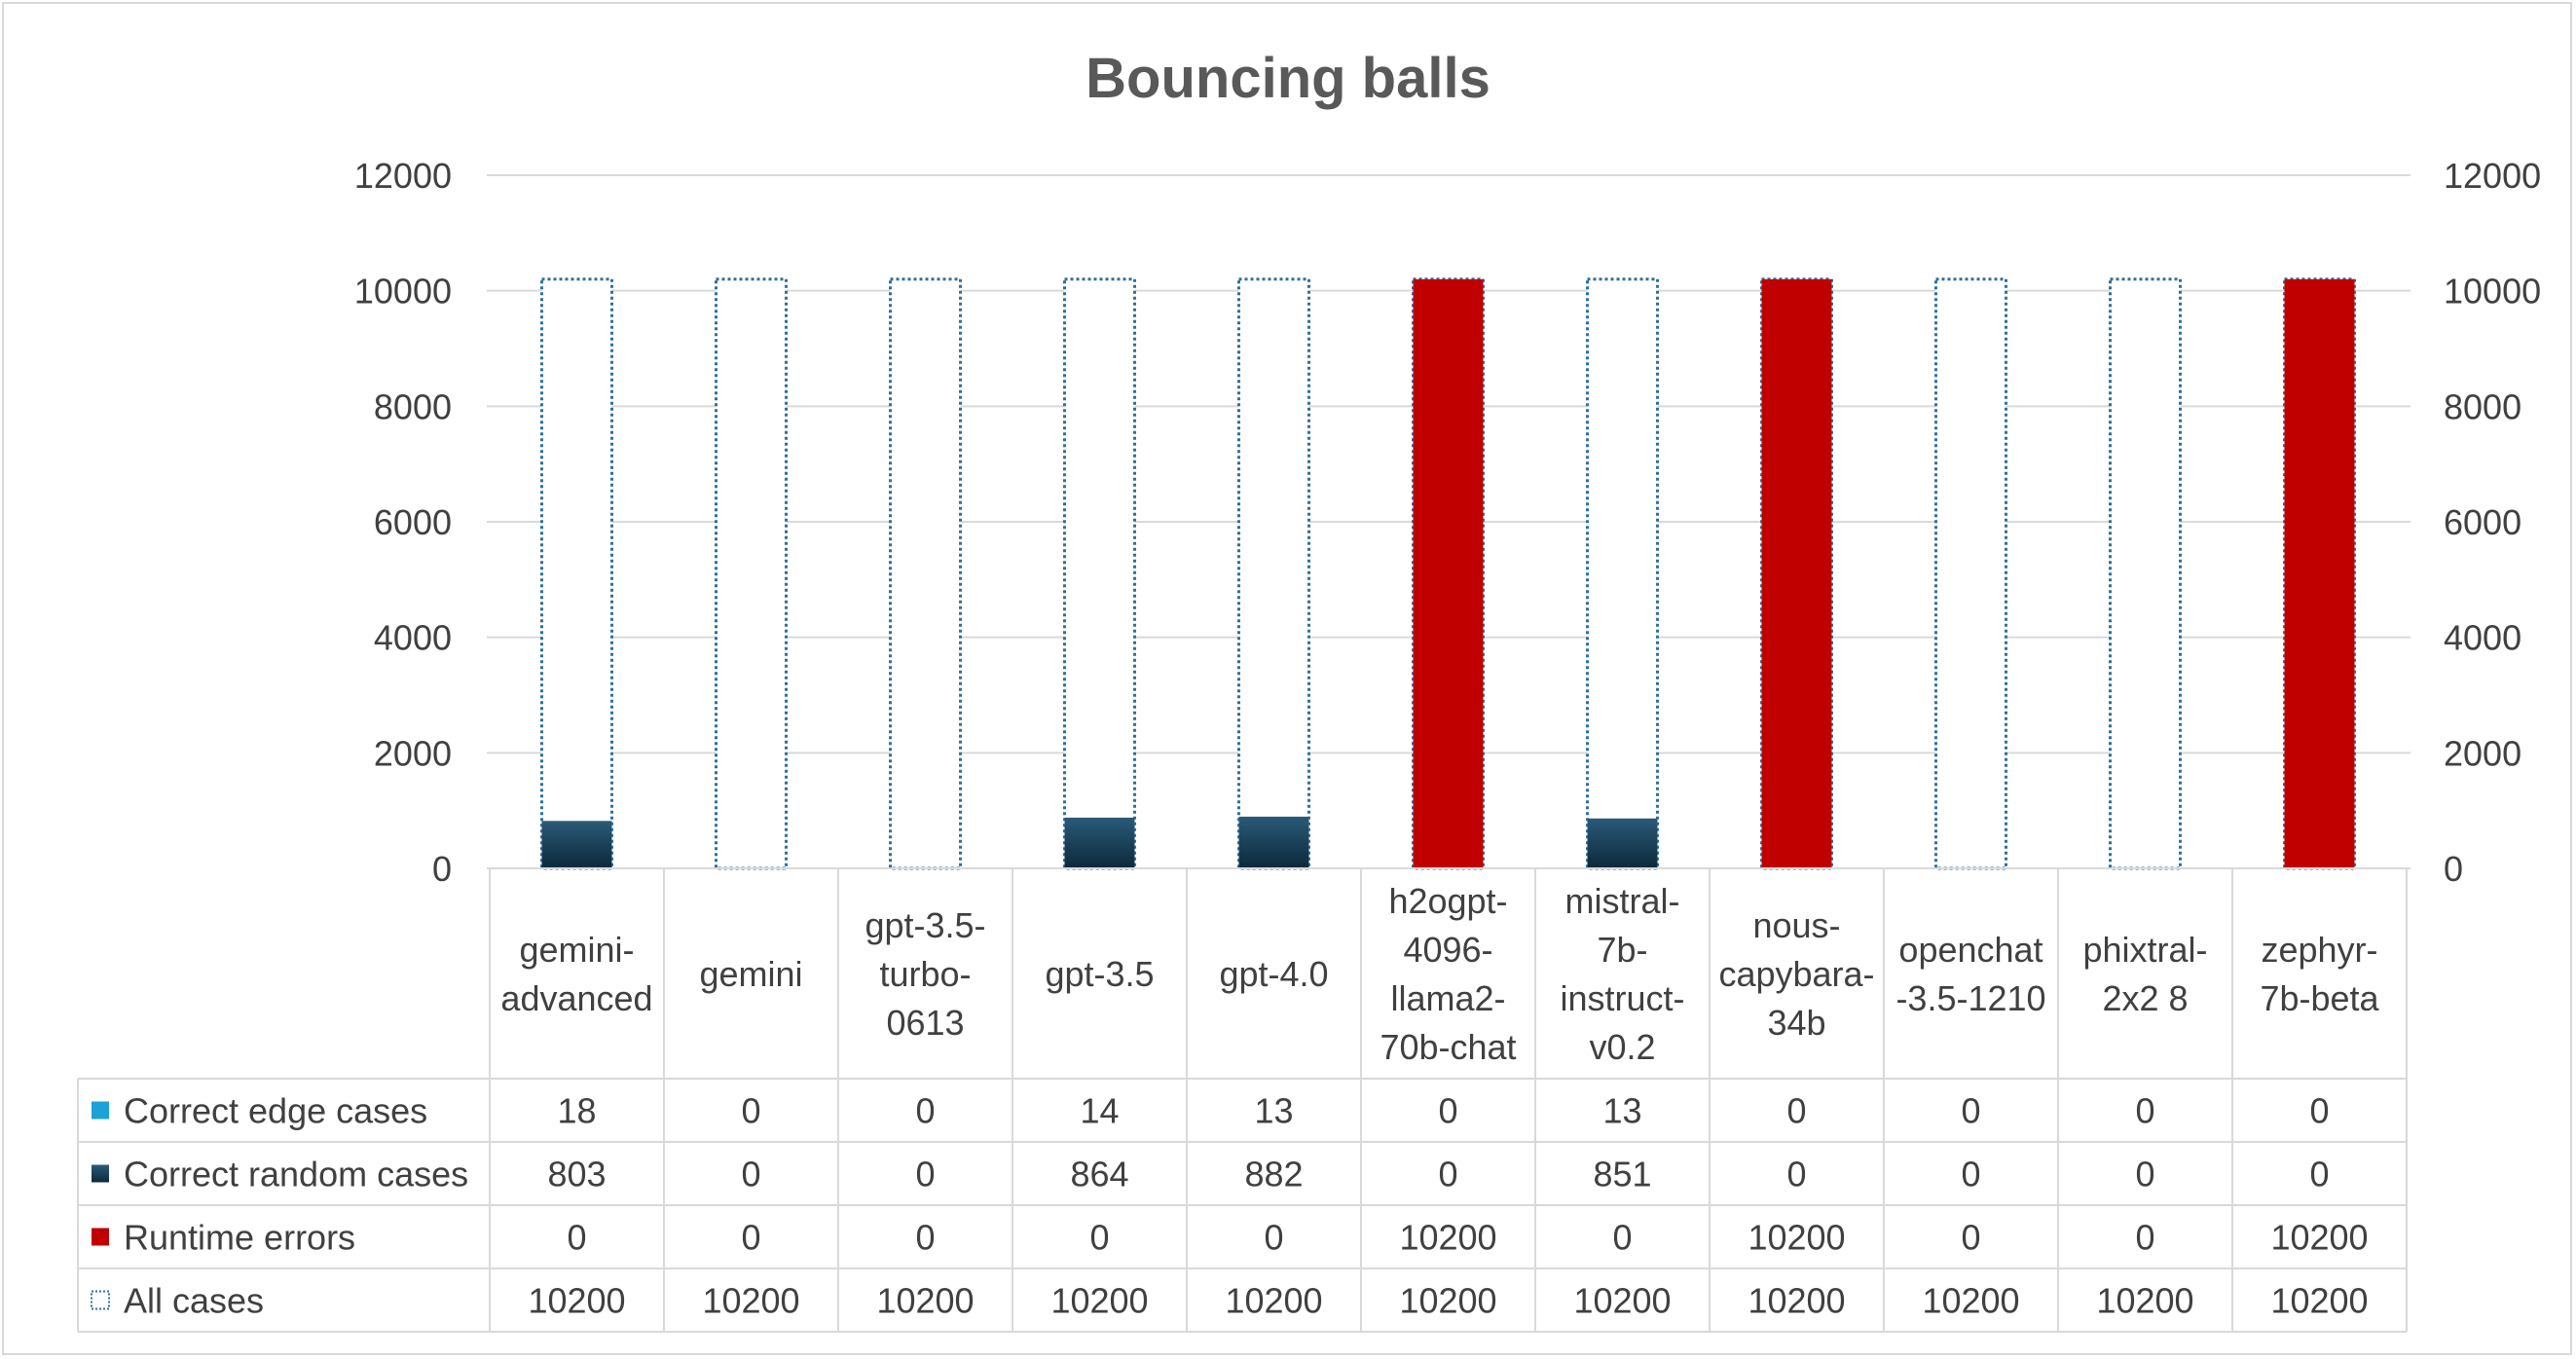  I want to click on y-axis-left: 0 2000 4000 6000 8000 10000 12000, so click(403, 522).